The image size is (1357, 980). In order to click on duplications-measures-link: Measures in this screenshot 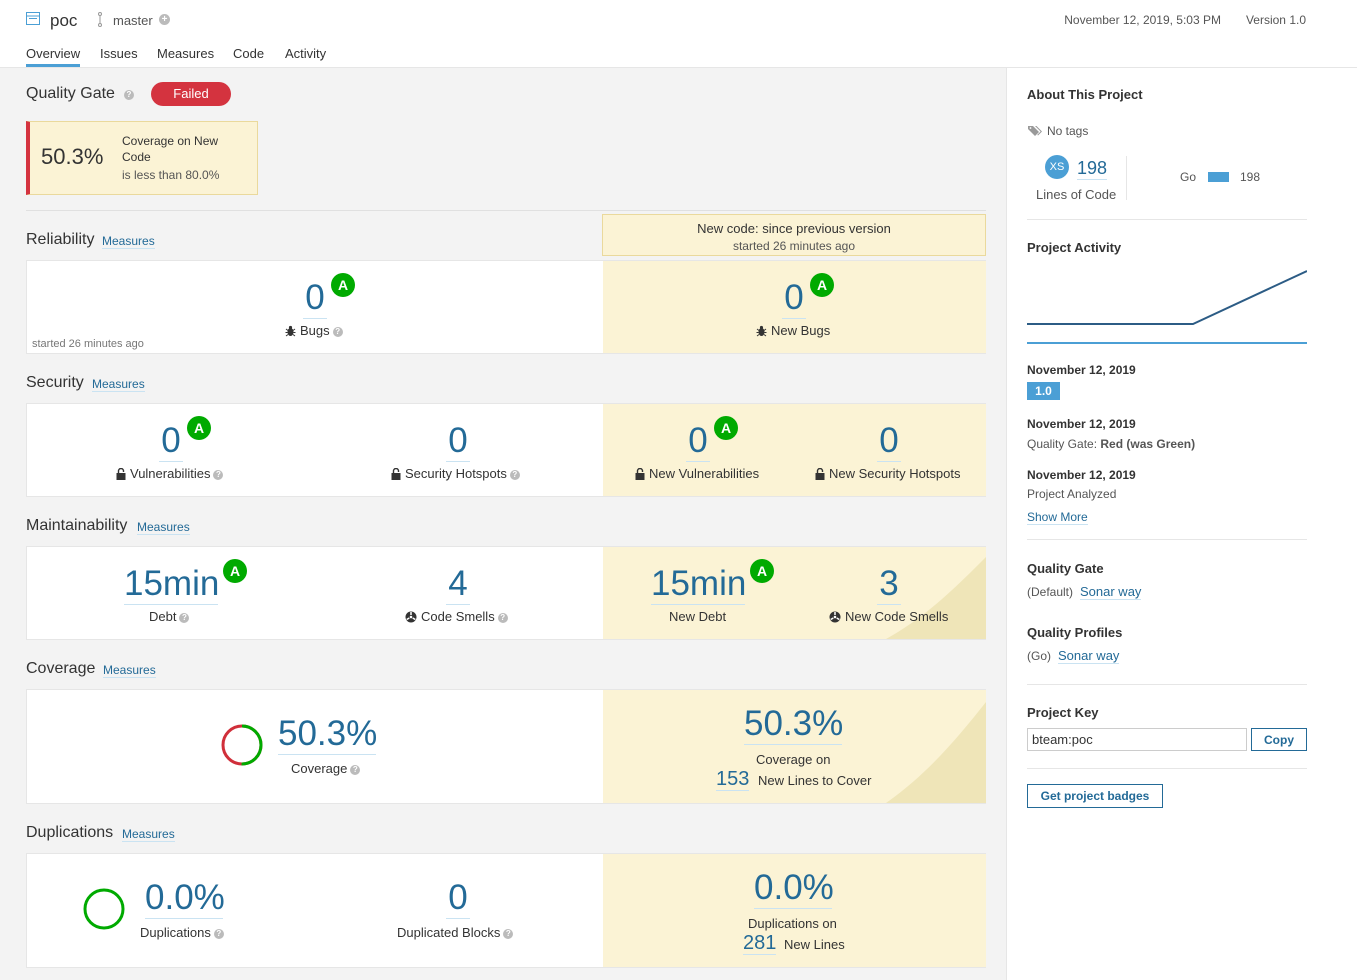, I will do `click(148, 834)`.